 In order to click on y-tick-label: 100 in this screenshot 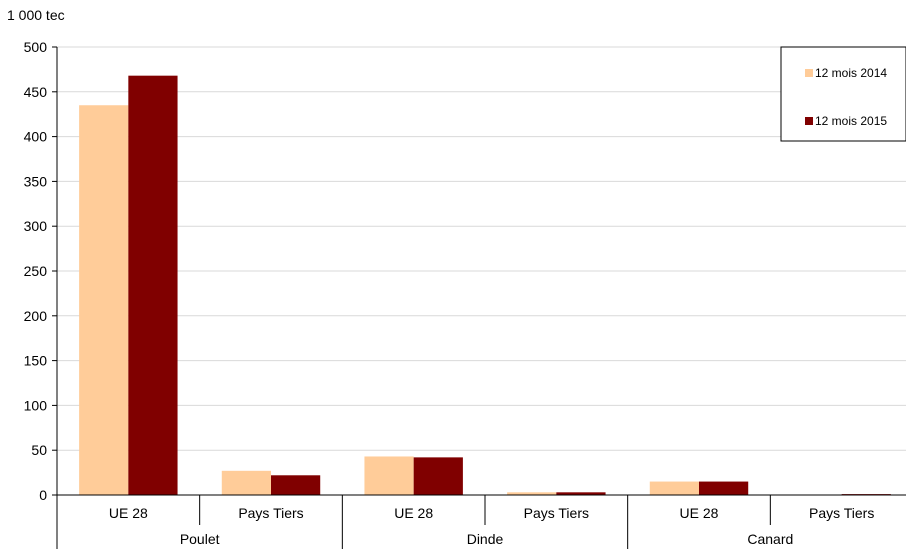, I will do `click(36, 405)`.